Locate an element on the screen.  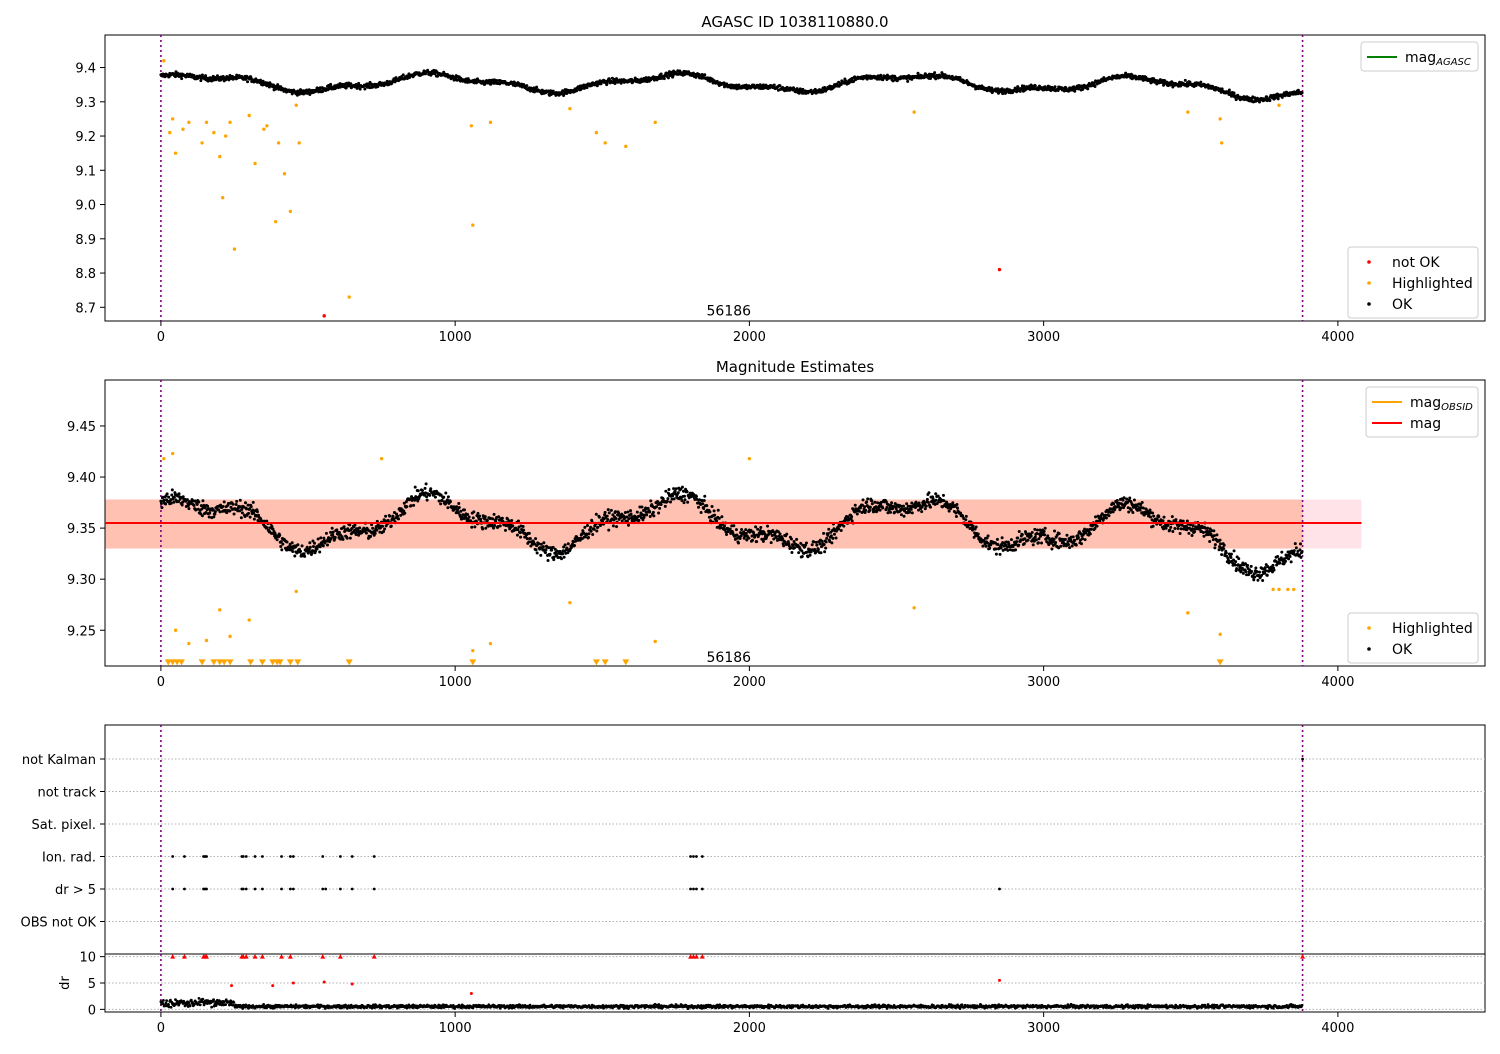
y-tick-label: 9.30 is located at coordinates (81, 580).